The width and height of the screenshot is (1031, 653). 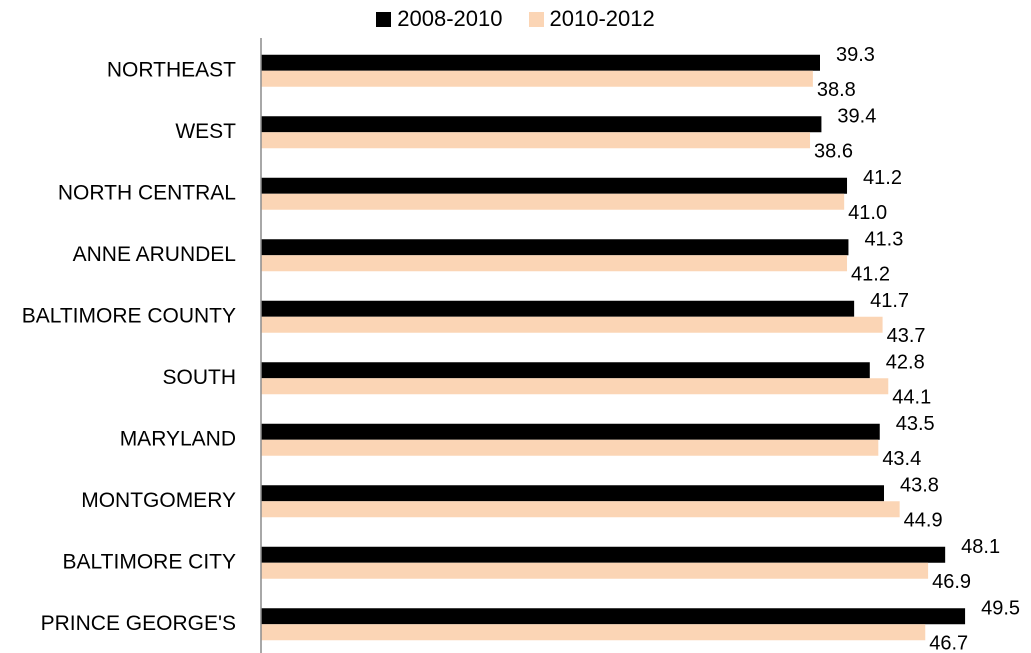 What do you see at coordinates (565, 370) in the screenshot?
I see `bar-south-2008-2010` at bounding box center [565, 370].